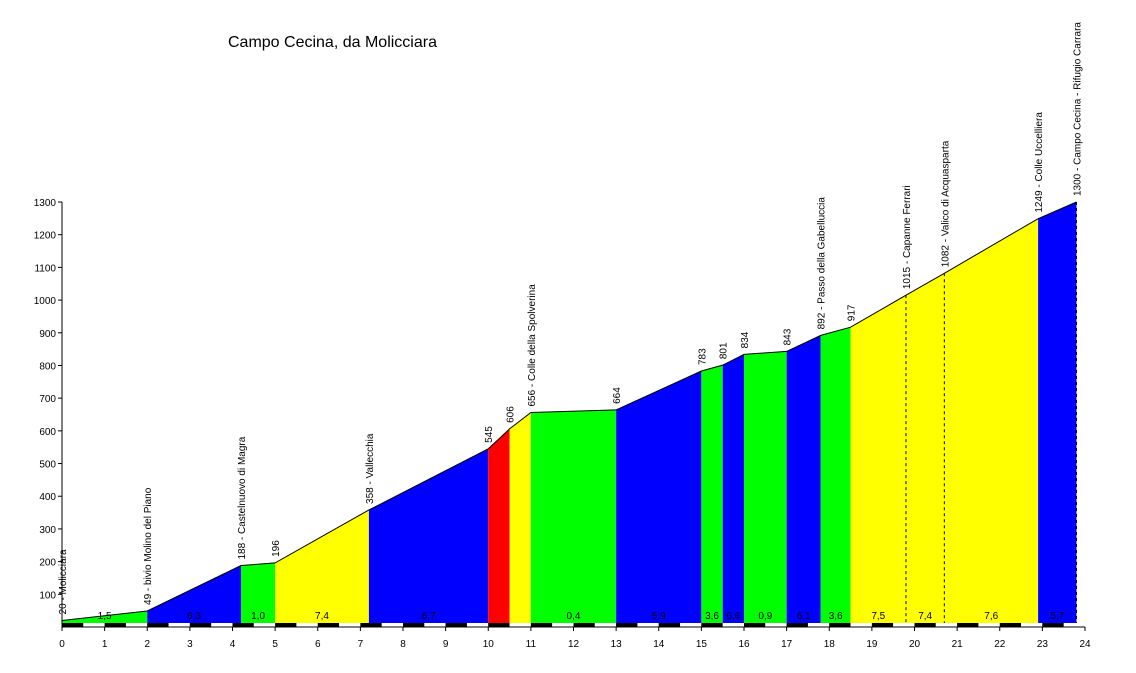 The height and width of the screenshot is (673, 1136). Describe the element at coordinates (787, 644) in the screenshot. I see `x-tick-label: 17` at that location.